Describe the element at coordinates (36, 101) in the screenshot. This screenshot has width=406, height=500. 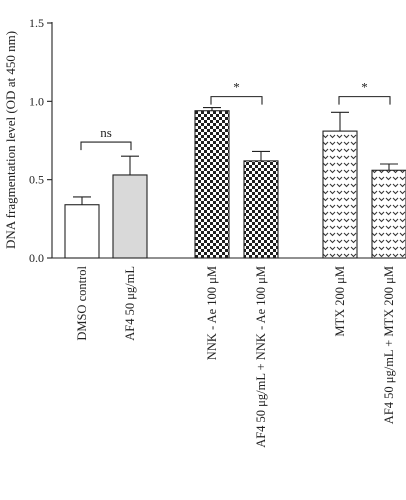
I see `y-tick-label: 1.0` at that location.